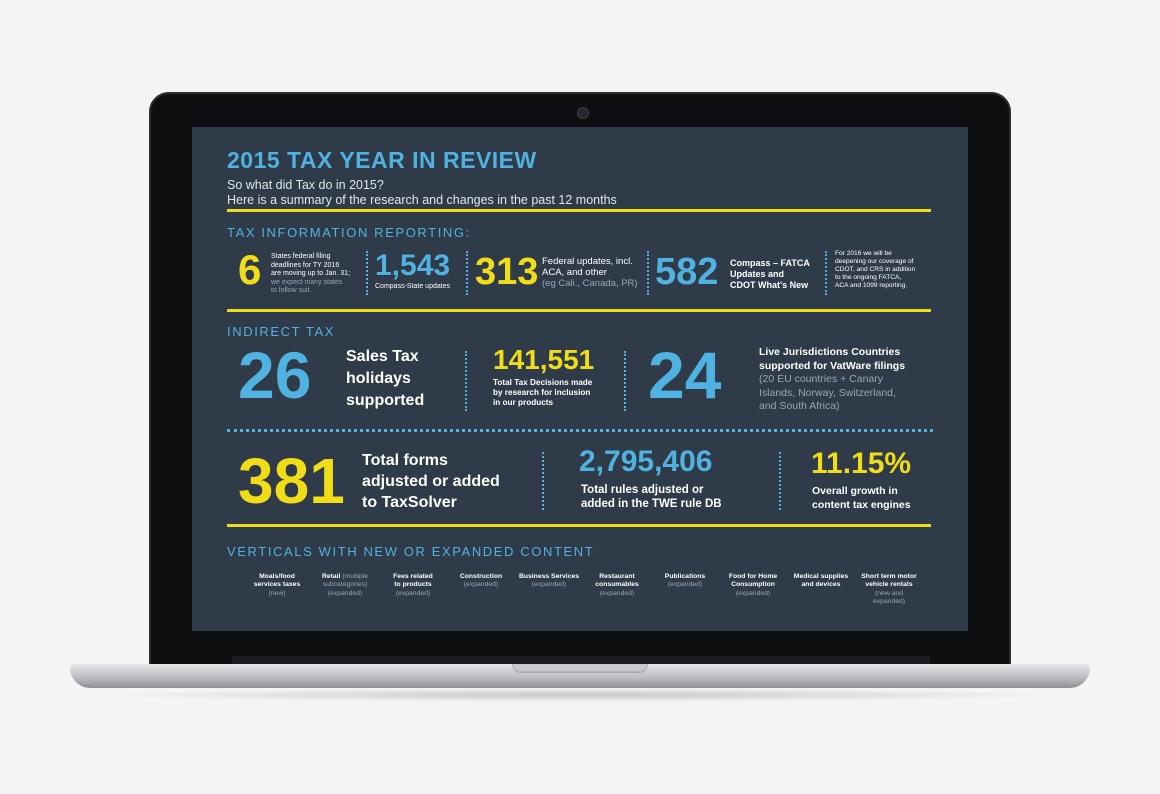 The width and height of the screenshot is (1160, 794). I want to click on vertical-name: services taxes, so click(277, 585).